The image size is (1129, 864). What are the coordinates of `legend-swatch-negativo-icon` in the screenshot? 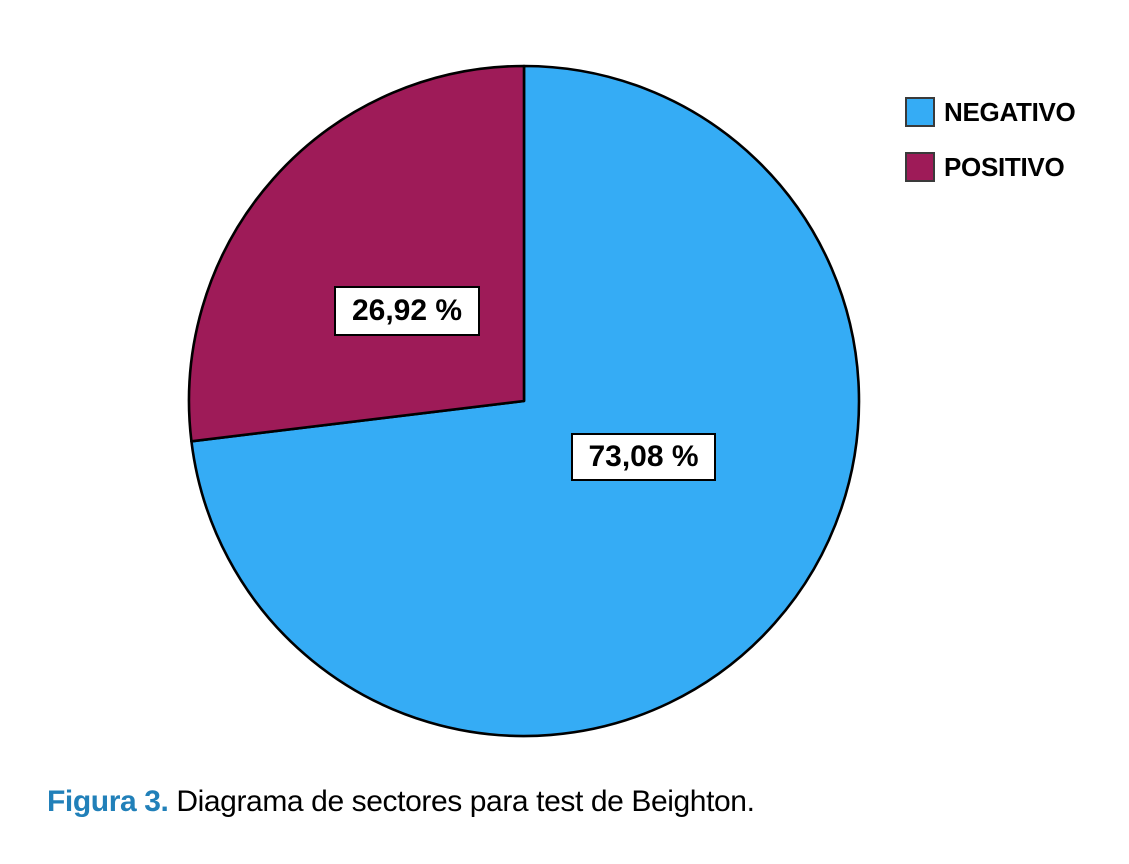 It's located at (920, 112).